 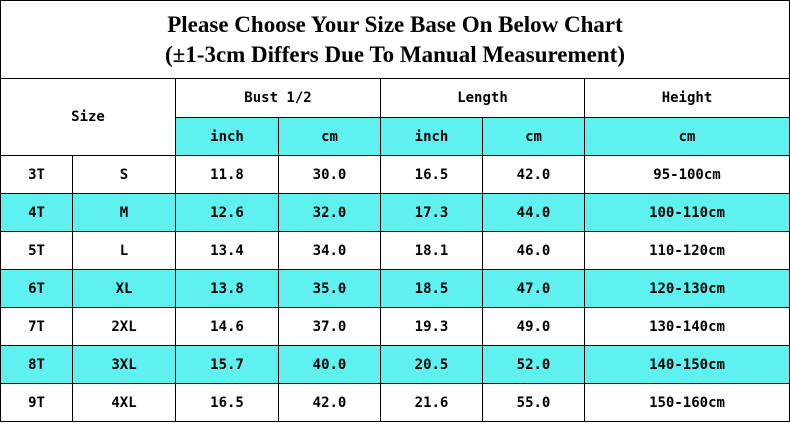 I want to click on table-cell: 4T, so click(x=36, y=212).